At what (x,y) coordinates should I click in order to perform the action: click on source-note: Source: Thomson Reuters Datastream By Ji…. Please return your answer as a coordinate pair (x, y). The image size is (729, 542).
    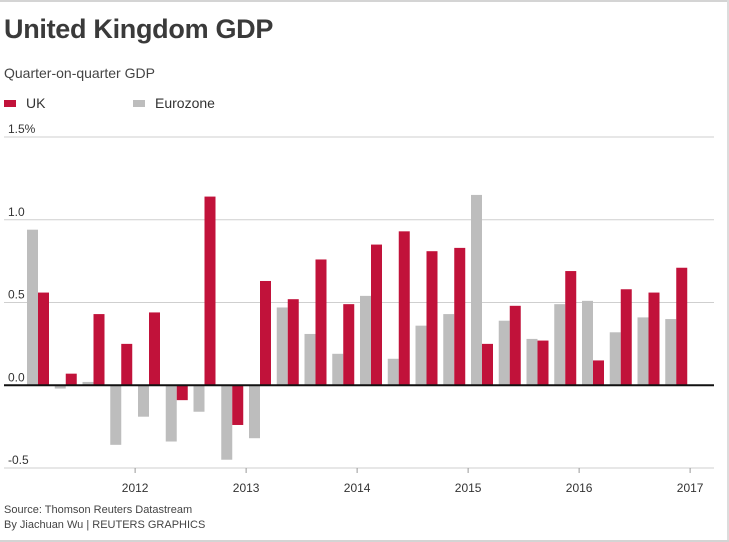
    Looking at the image, I should click on (104, 518).